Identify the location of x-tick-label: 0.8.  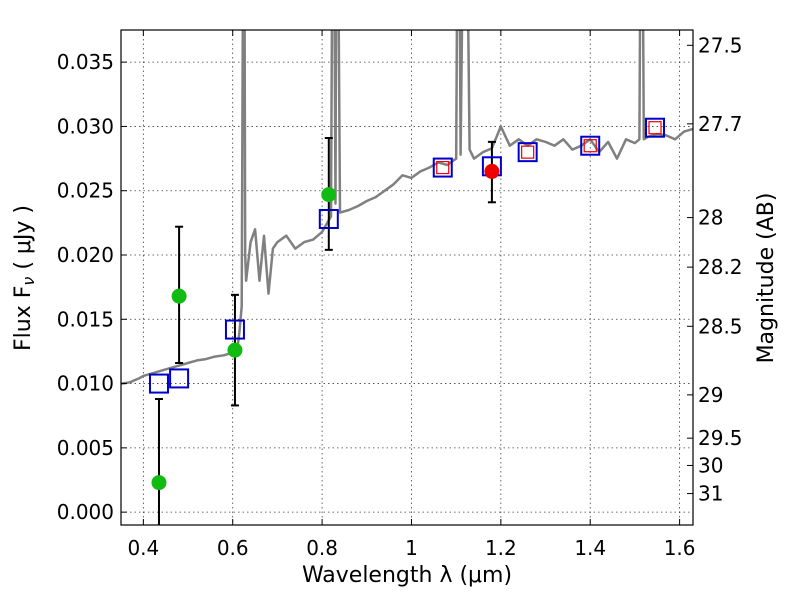
(322, 548).